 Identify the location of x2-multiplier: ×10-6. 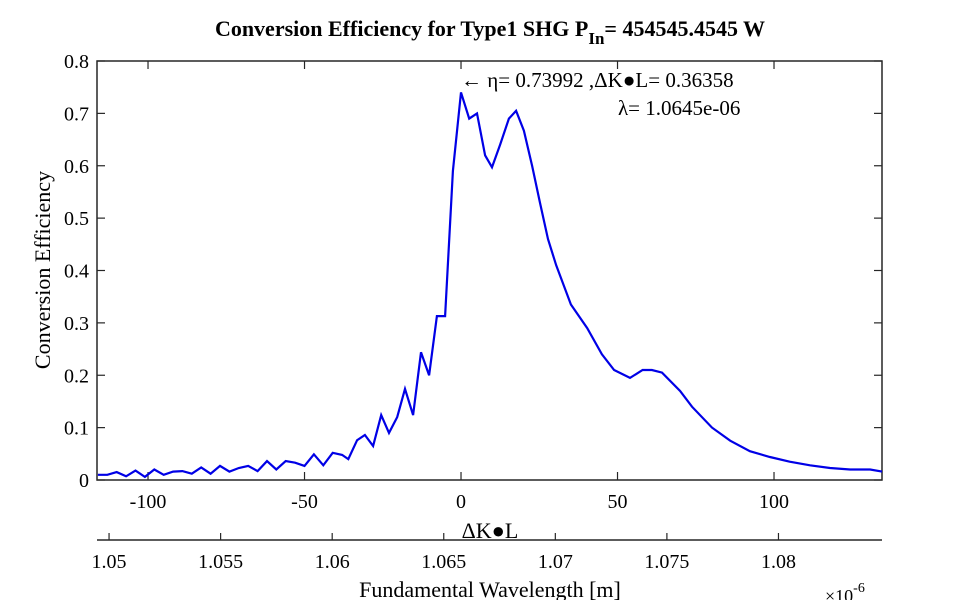
(845, 590).